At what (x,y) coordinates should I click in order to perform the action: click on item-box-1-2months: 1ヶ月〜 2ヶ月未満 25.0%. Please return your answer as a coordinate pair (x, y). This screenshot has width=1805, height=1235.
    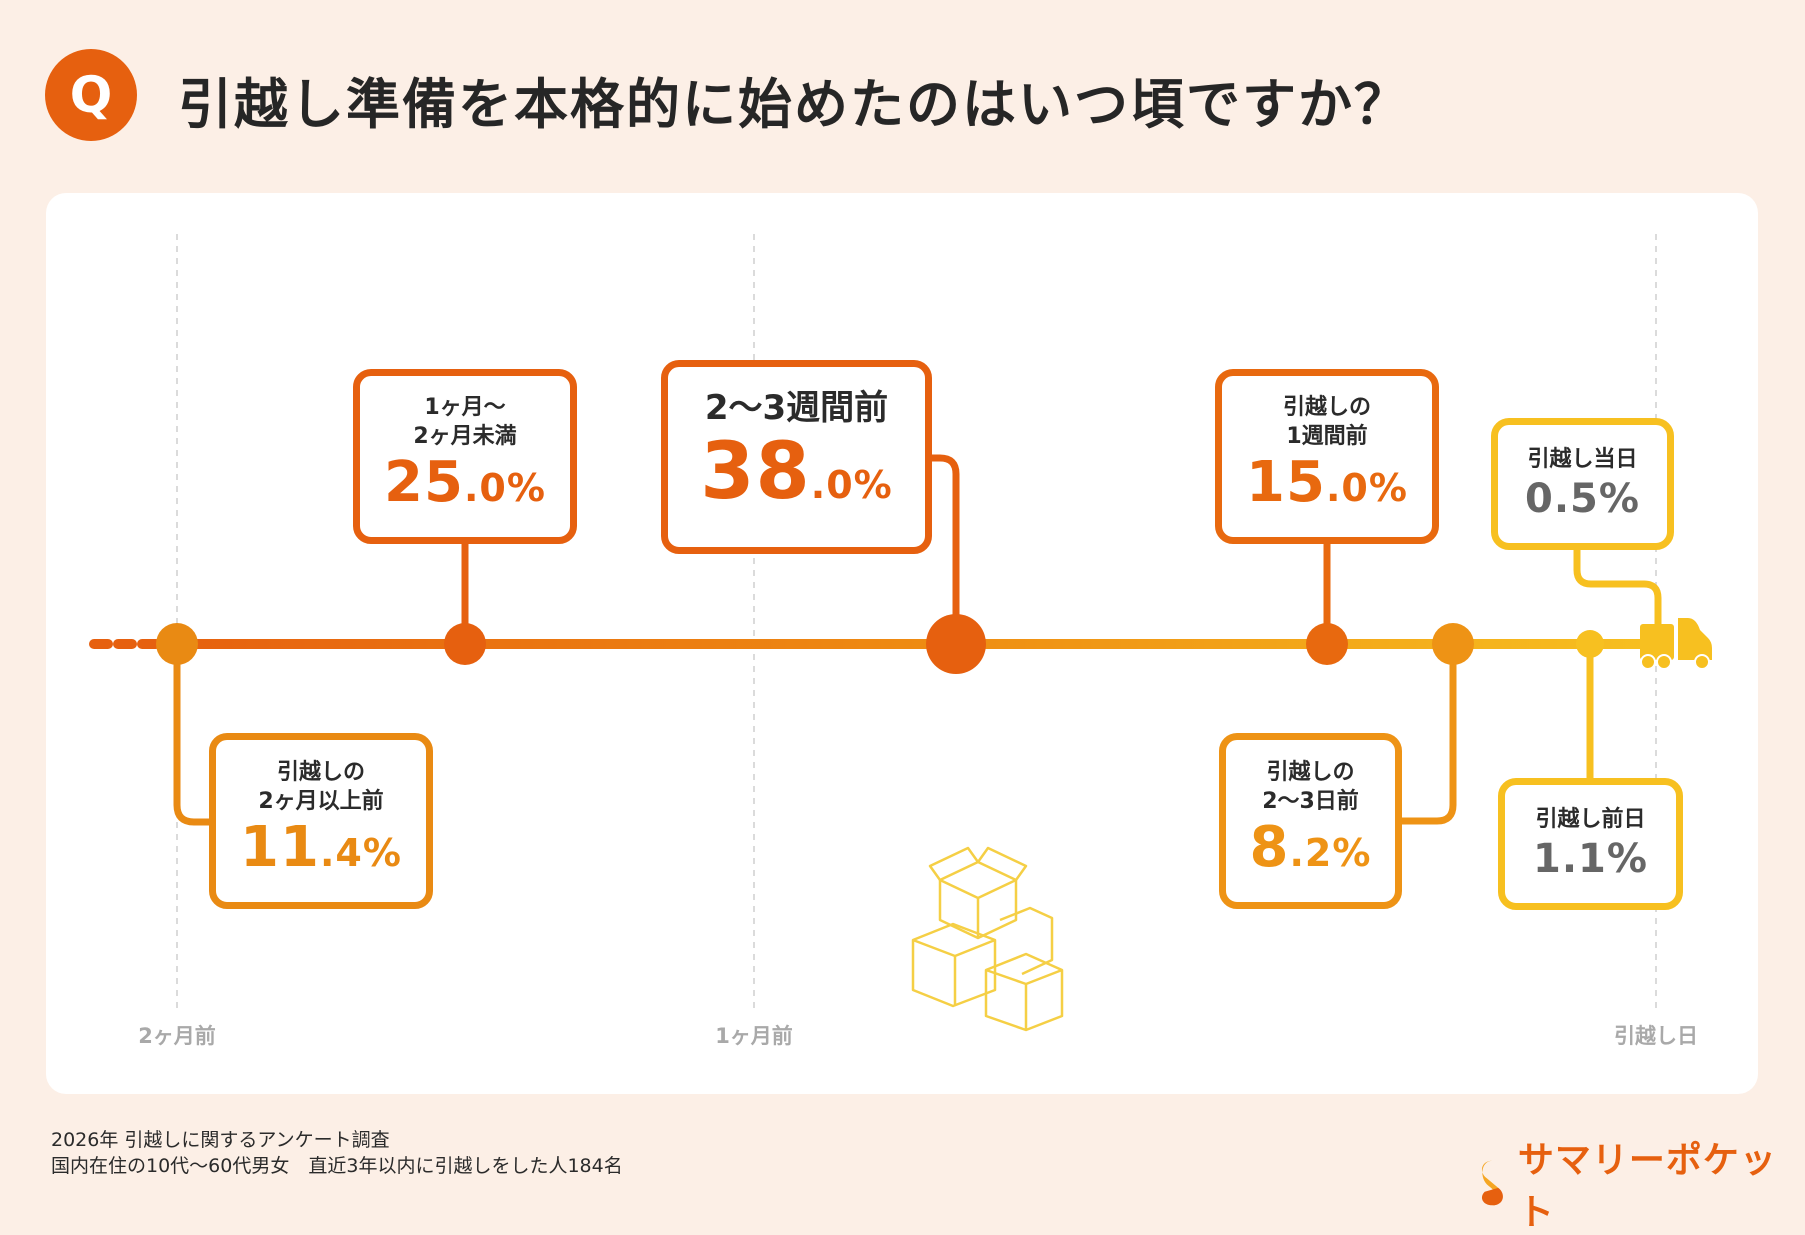
    Looking at the image, I should click on (465, 456).